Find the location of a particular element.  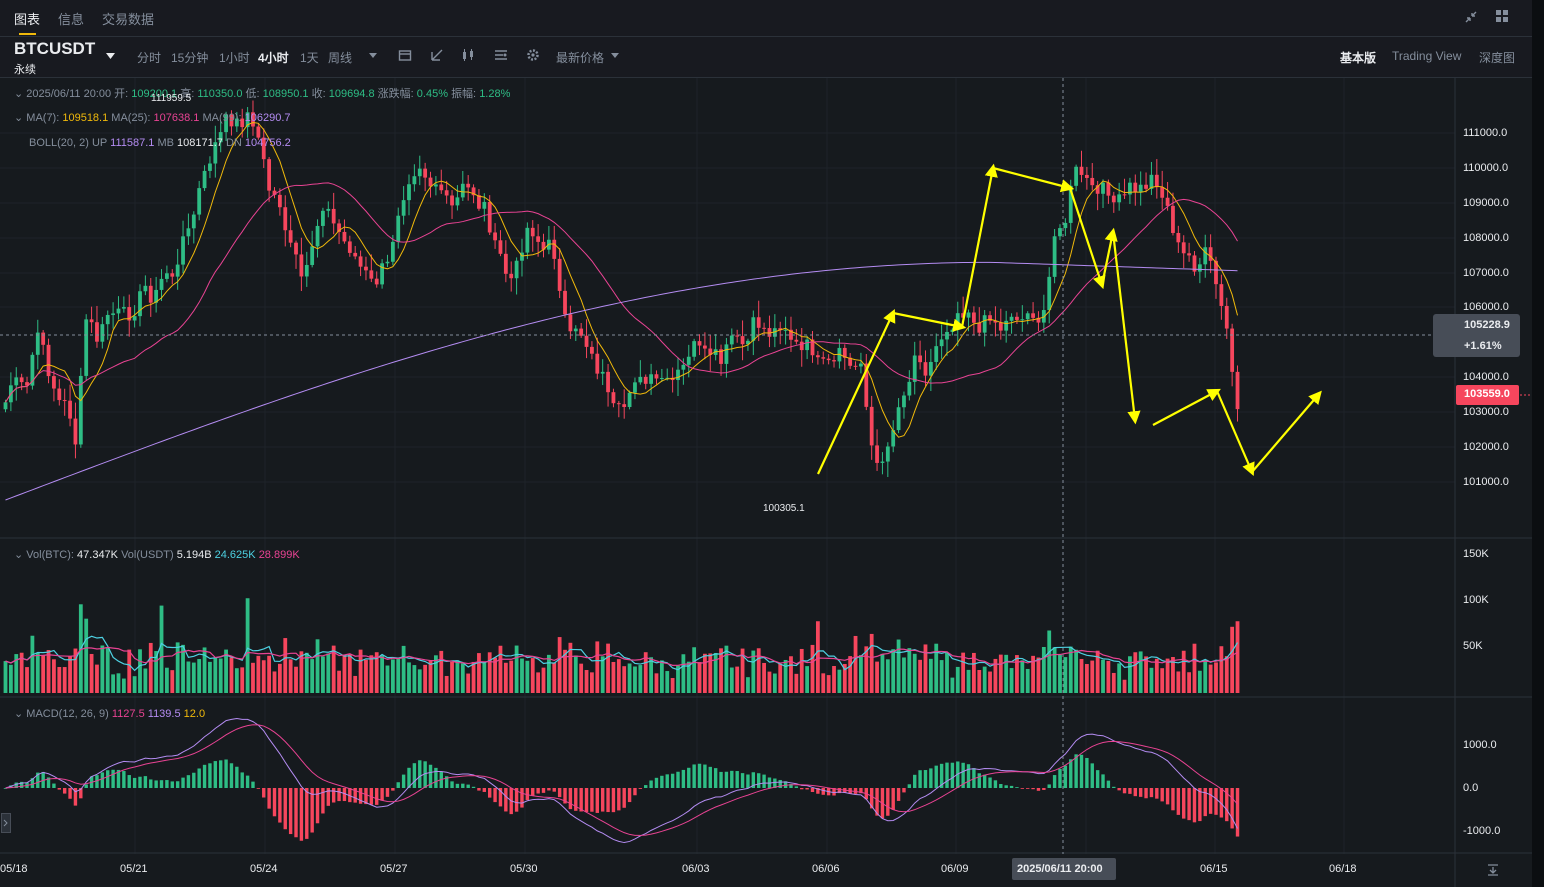

right-scrollbar is located at coordinates (1538, 443).